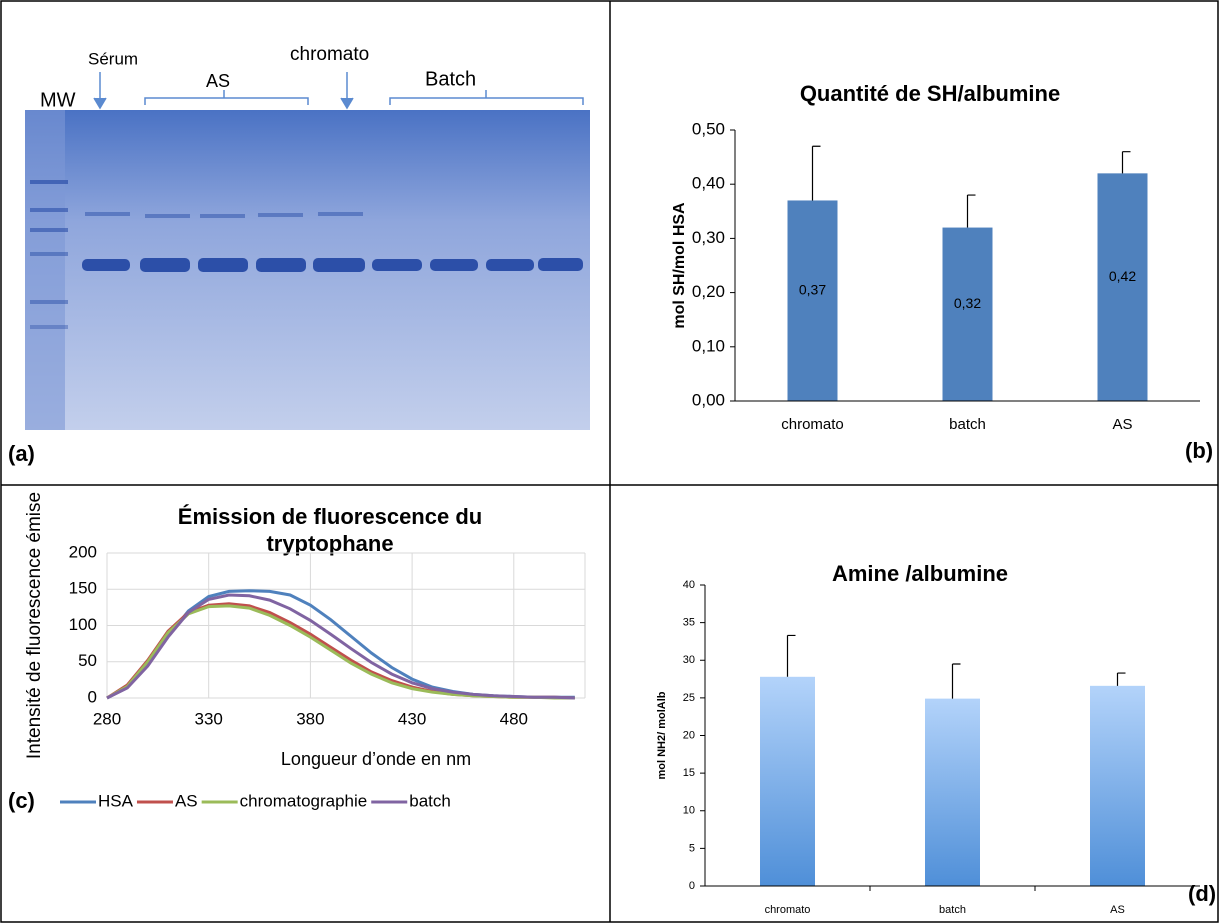 The height and width of the screenshot is (923, 1219). What do you see at coordinates (514, 718) in the screenshot?
I see `x-tick-label: 480` at bounding box center [514, 718].